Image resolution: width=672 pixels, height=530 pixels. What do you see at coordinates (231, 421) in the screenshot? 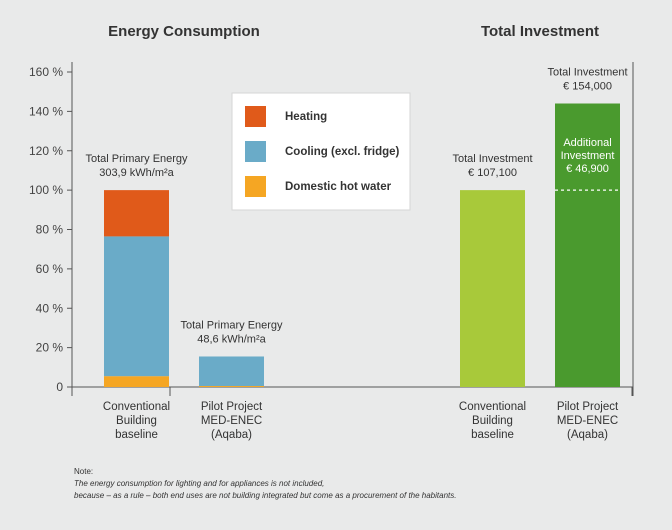
I see `energy-category-label: MED-ENEC` at bounding box center [231, 421].